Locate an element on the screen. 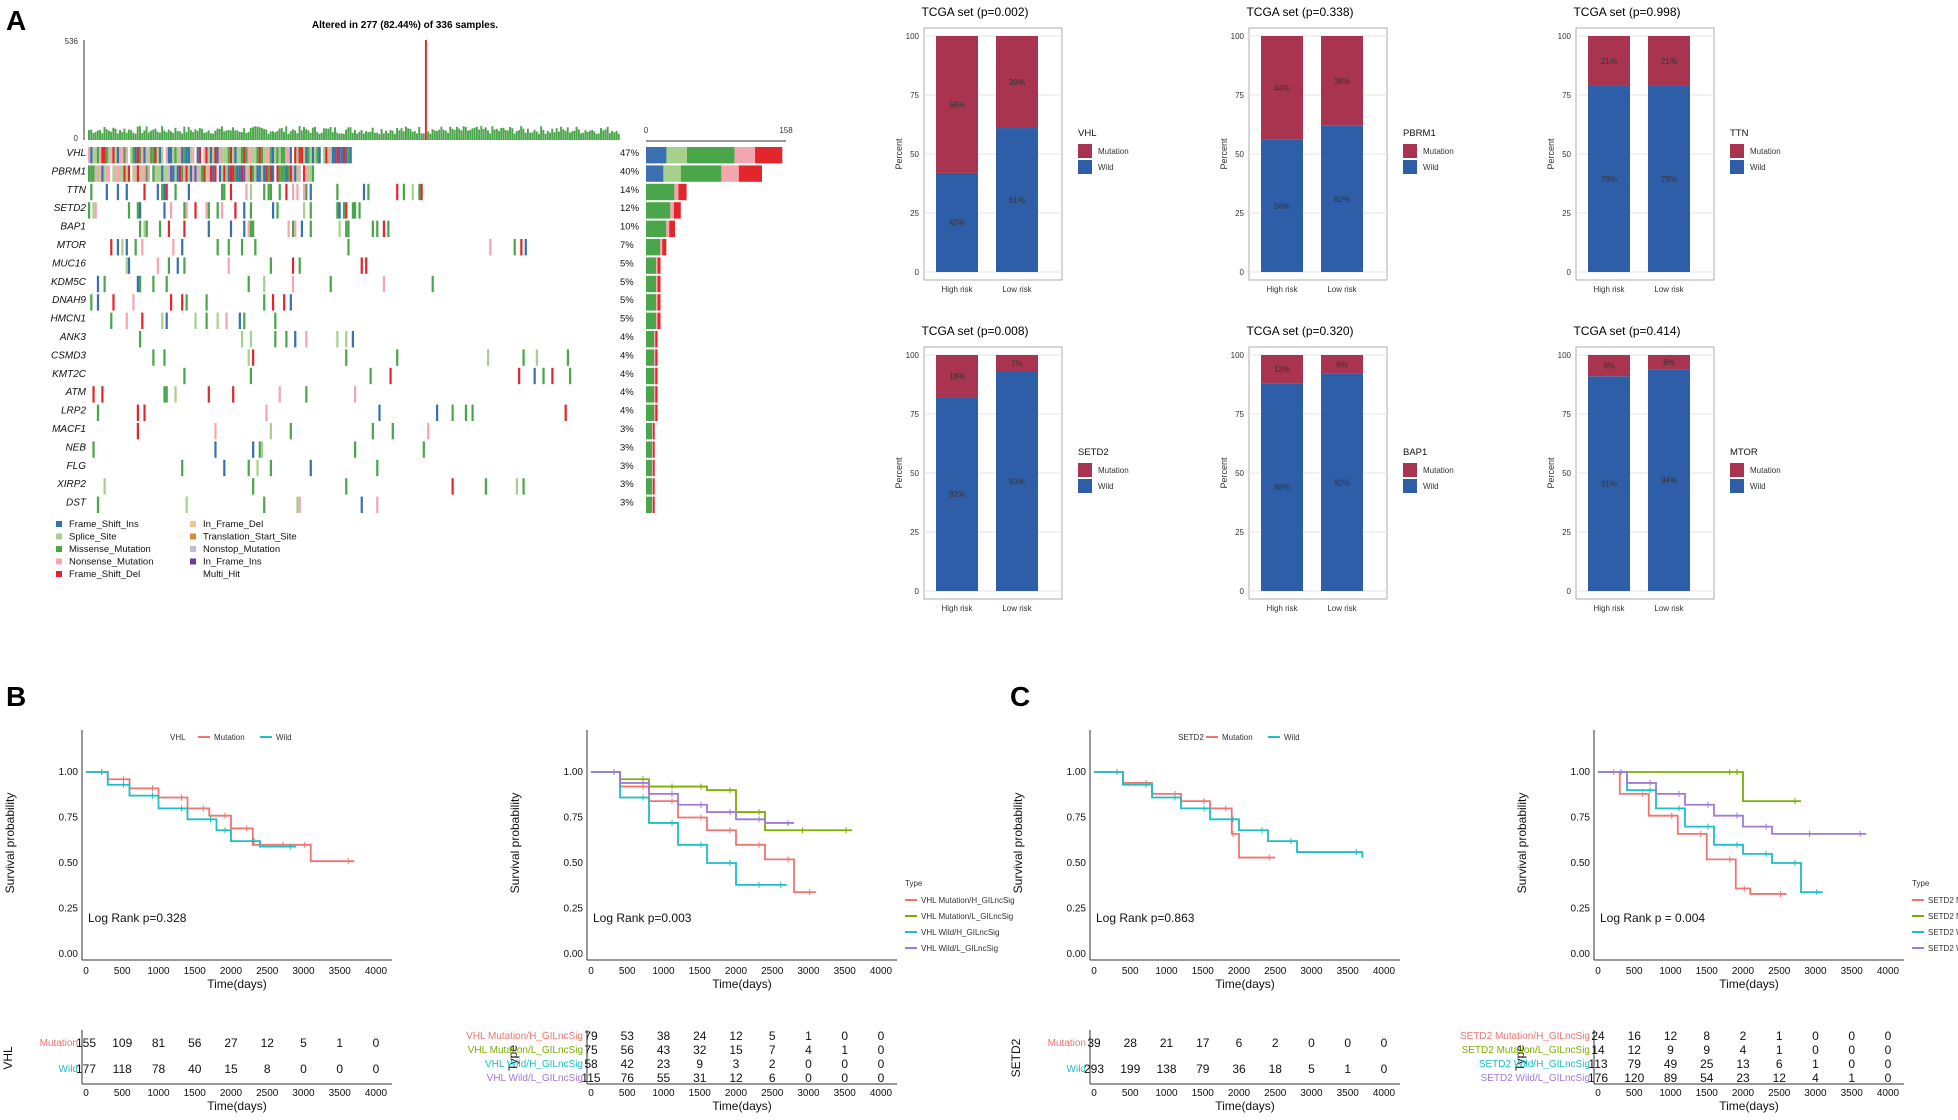  legend-swatch-wild is located at coordinates (1085, 167).